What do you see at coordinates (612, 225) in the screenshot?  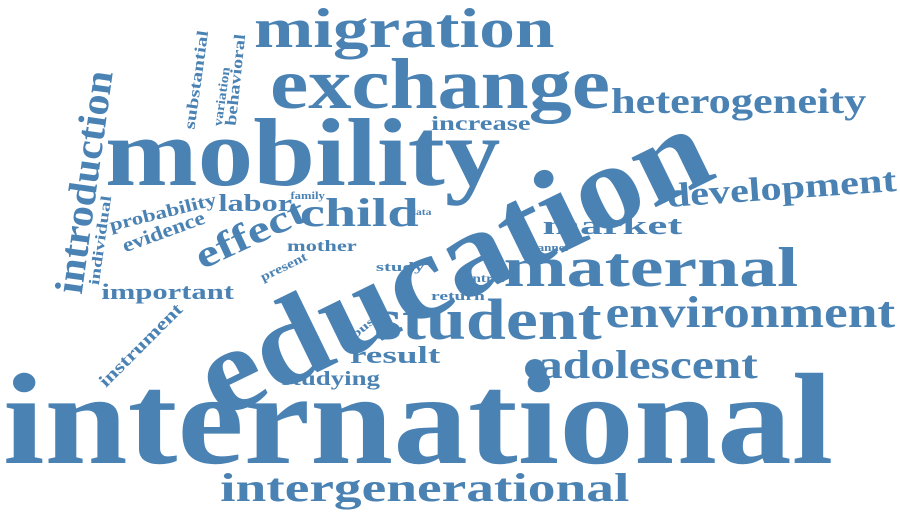 I see `word-market: market` at bounding box center [612, 225].